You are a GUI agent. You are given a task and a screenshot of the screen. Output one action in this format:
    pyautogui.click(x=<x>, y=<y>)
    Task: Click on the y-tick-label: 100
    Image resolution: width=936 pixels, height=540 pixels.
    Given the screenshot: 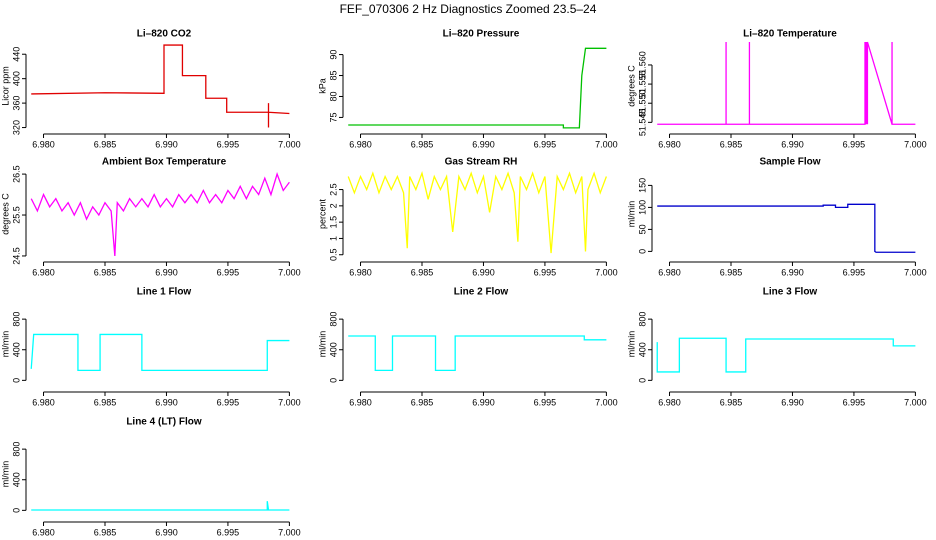 What is the action you would take?
    pyautogui.click(x=642, y=207)
    